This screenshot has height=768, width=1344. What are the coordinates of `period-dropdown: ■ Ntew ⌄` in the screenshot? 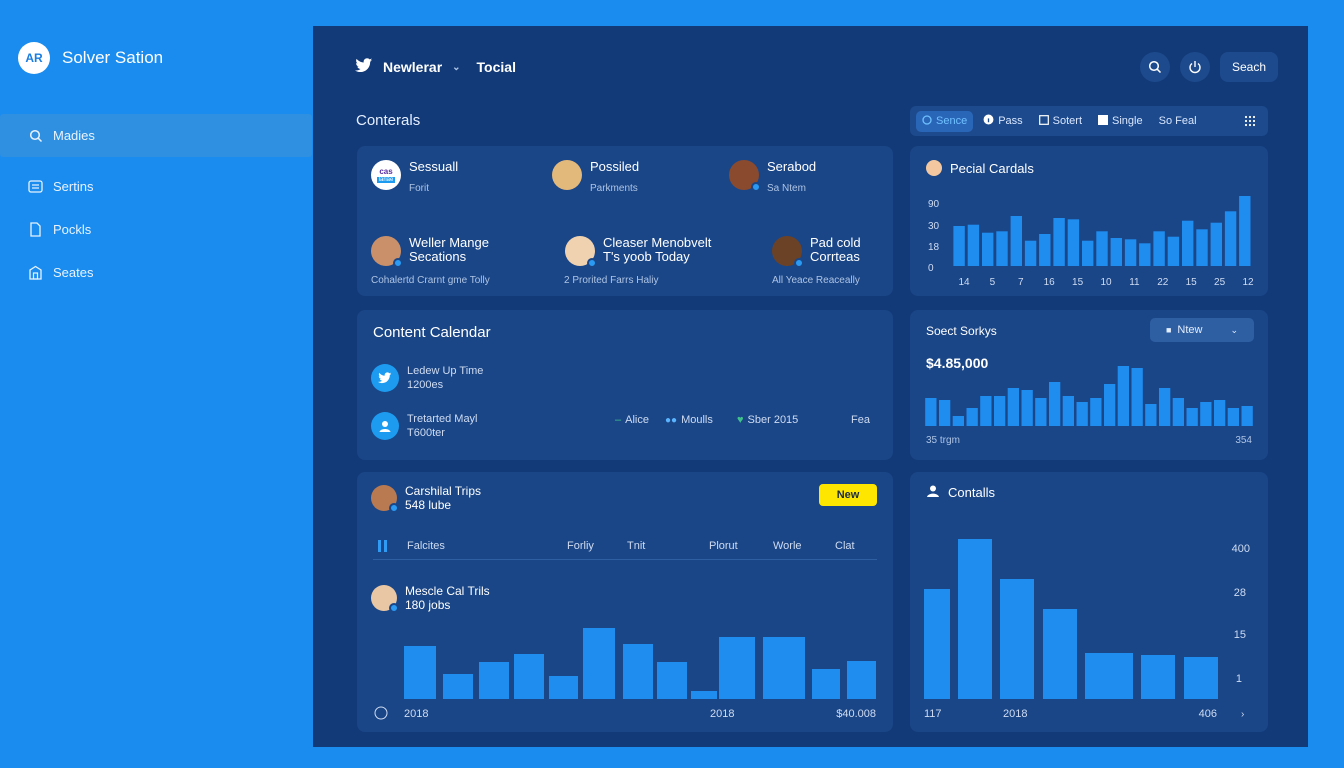 It's located at (1202, 330).